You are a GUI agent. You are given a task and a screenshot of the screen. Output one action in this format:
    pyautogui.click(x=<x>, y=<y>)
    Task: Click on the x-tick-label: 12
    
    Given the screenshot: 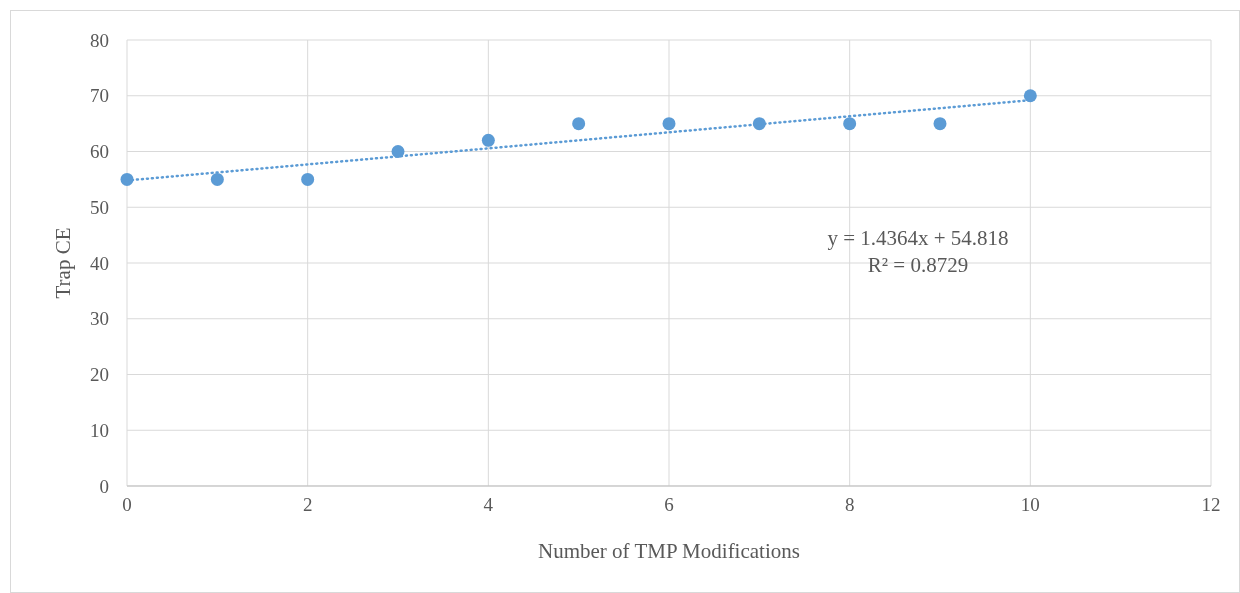 What is the action you would take?
    pyautogui.click(x=1211, y=504)
    